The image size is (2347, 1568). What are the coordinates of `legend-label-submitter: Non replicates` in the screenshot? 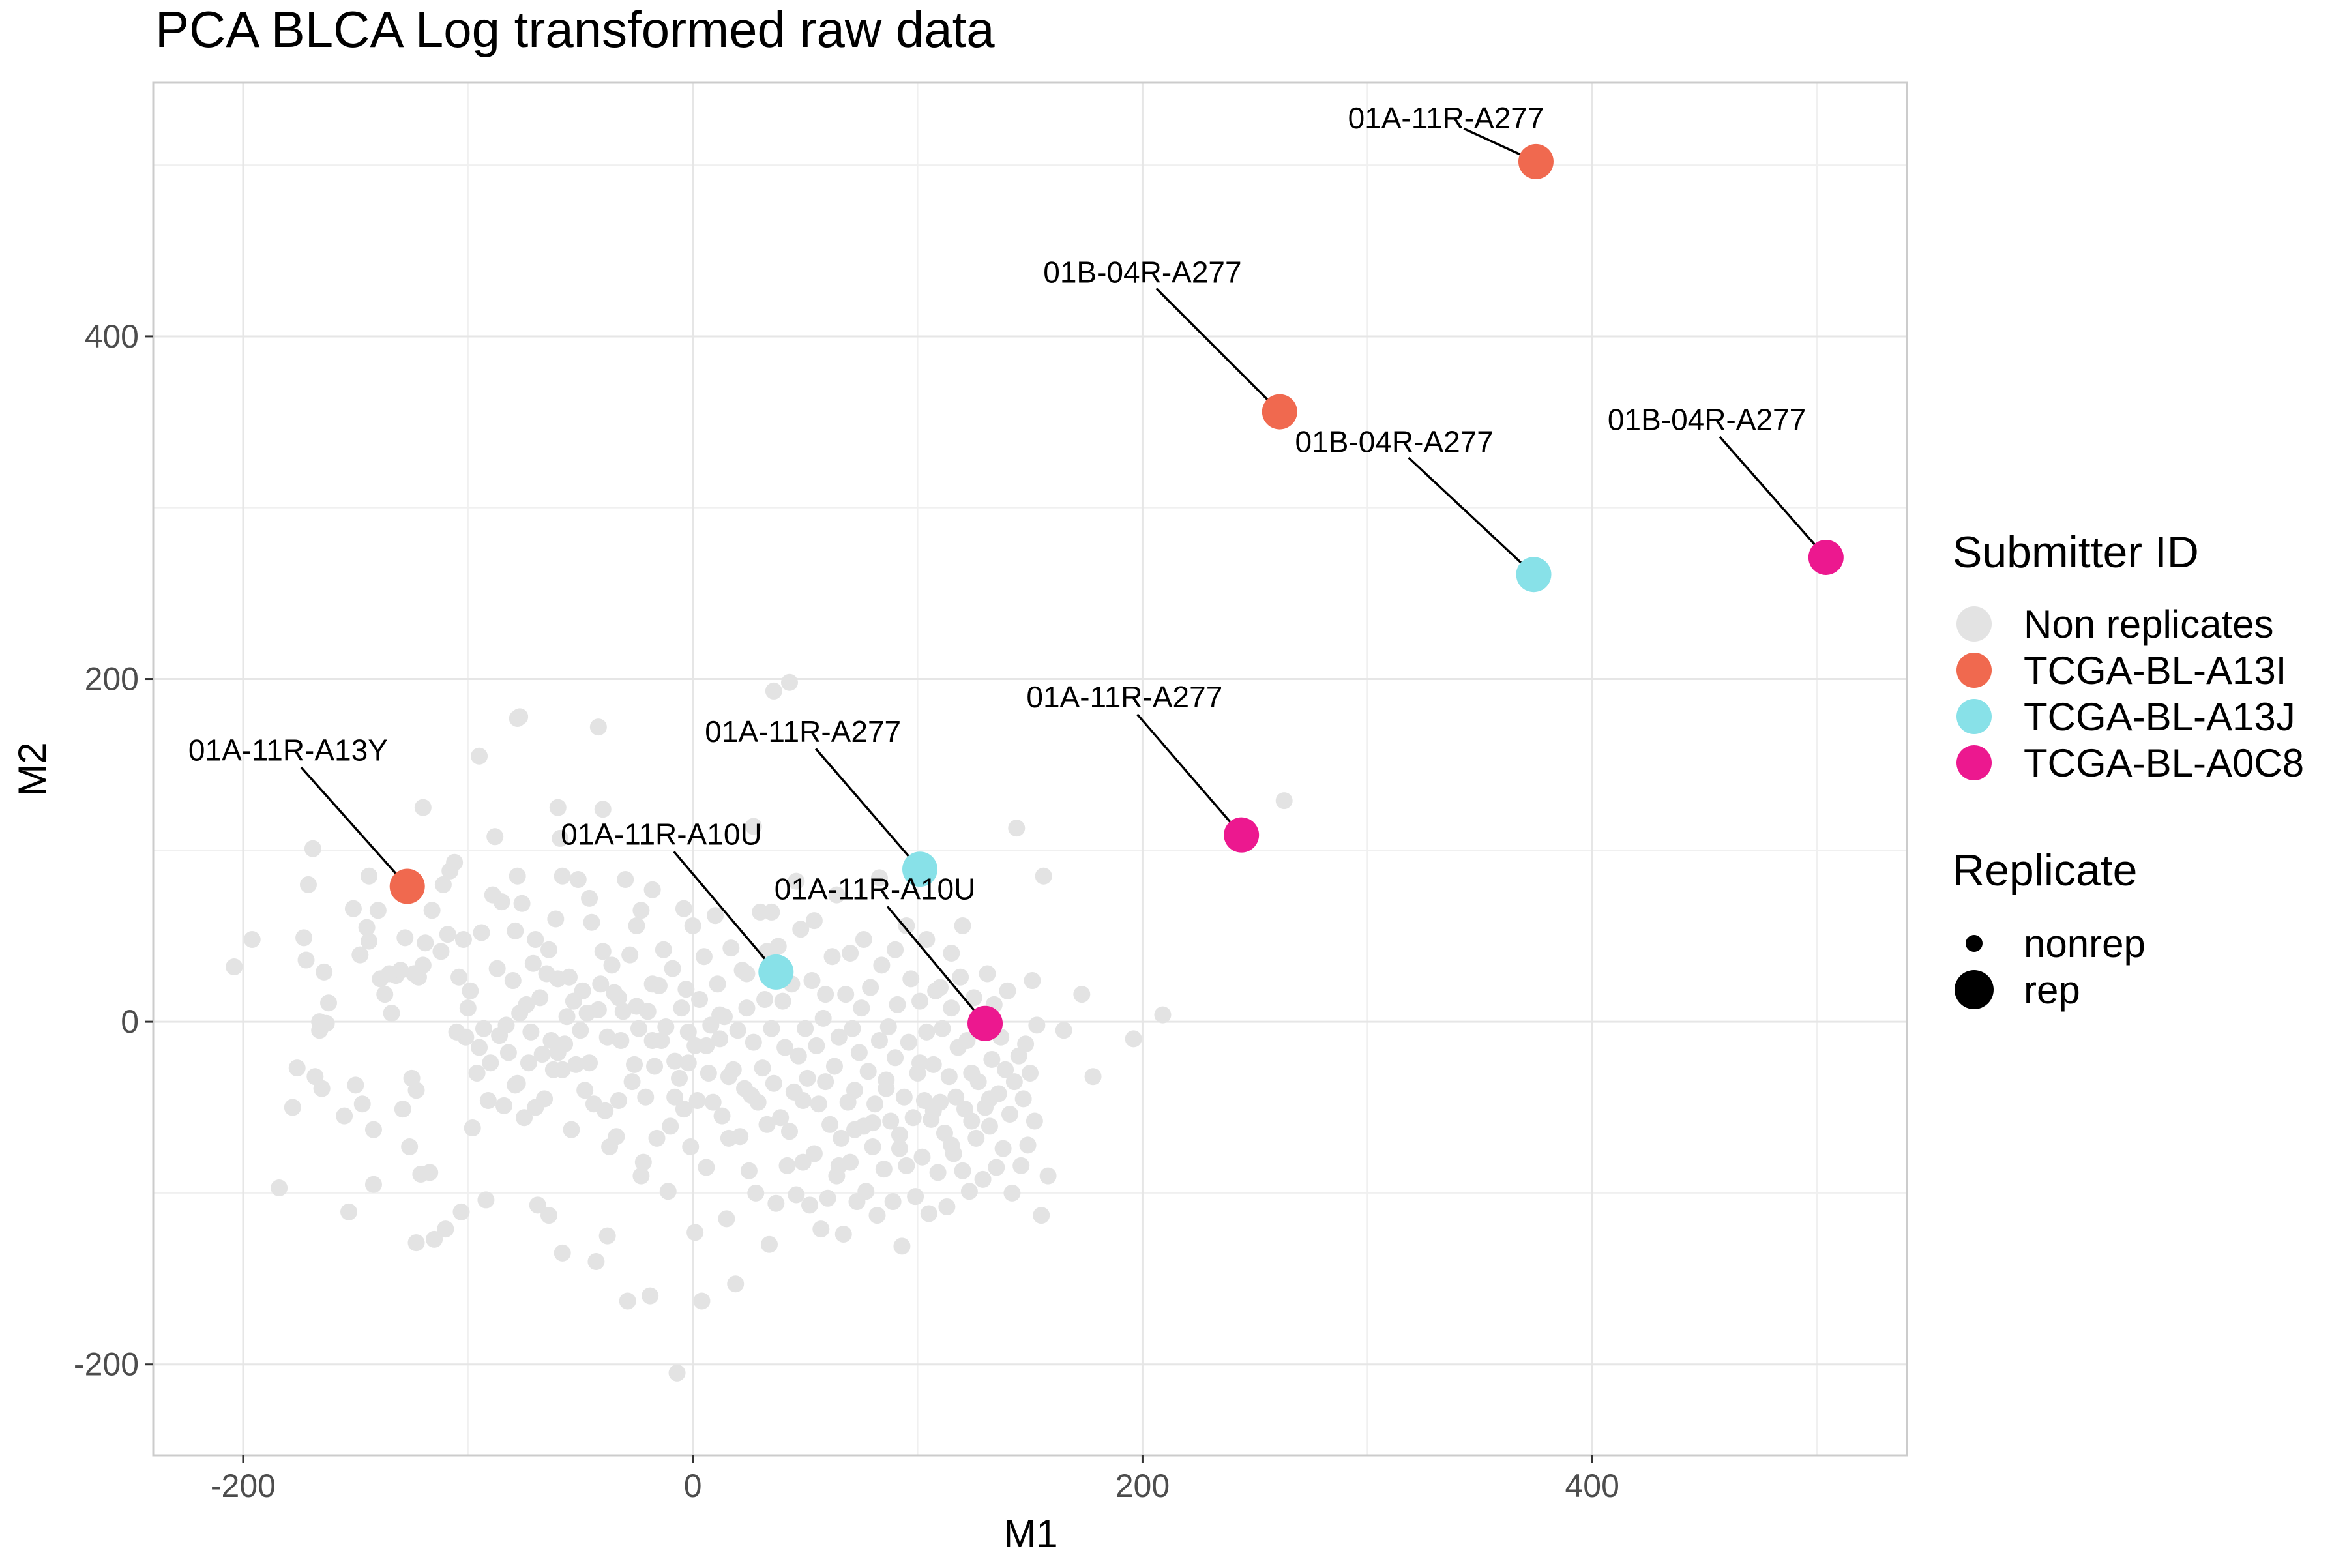 It's located at (2149, 624).